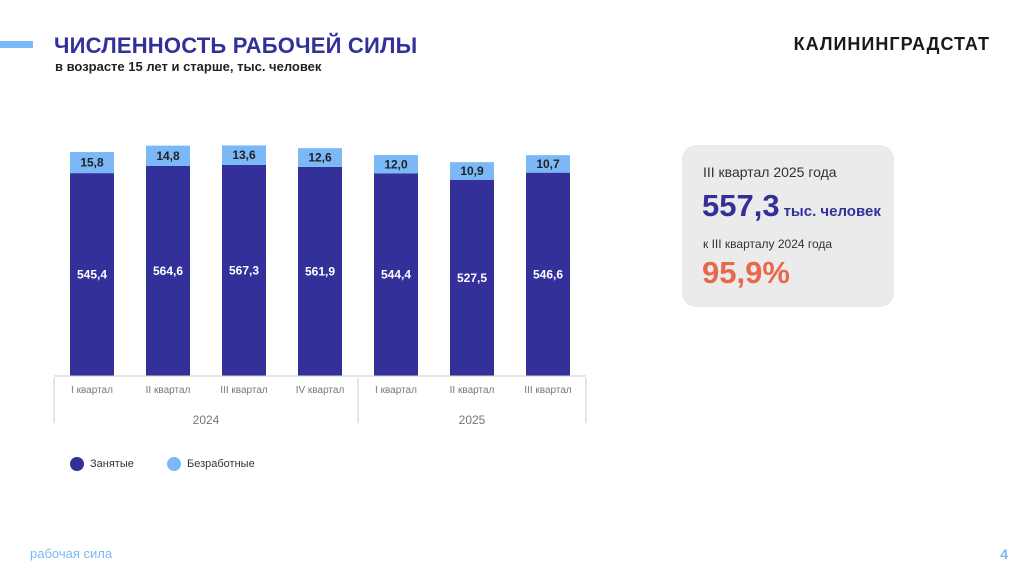 The width and height of the screenshot is (1024, 570). I want to click on data-label-employed: 546,6, so click(548, 274).